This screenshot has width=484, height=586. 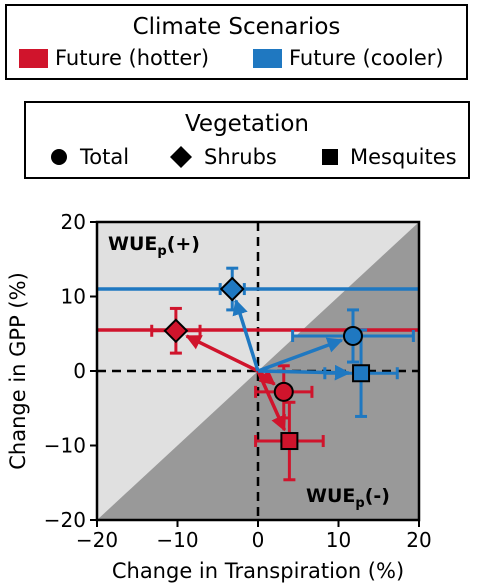 I want to click on diamond-marker-icon, so click(x=181, y=157).